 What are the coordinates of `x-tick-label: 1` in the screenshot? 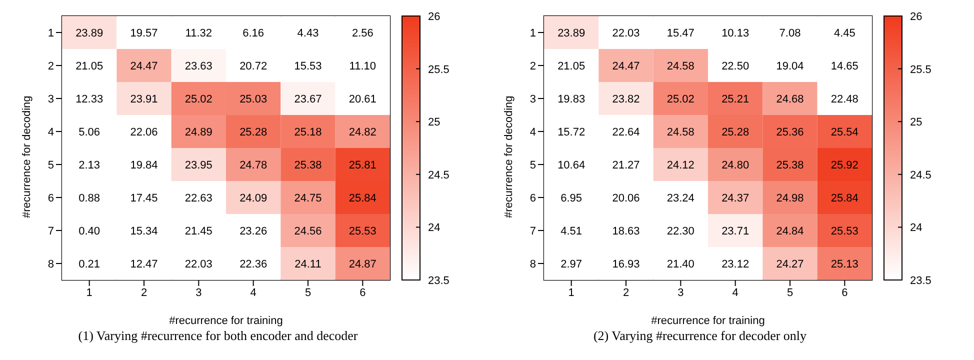 It's located at (89, 292).